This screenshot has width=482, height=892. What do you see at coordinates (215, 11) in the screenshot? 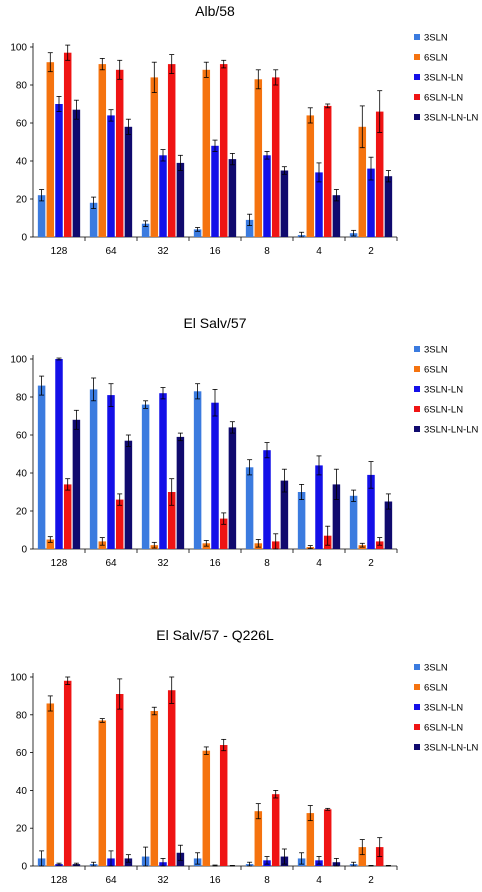
I see `chart-title: Alb/58` at bounding box center [215, 11].